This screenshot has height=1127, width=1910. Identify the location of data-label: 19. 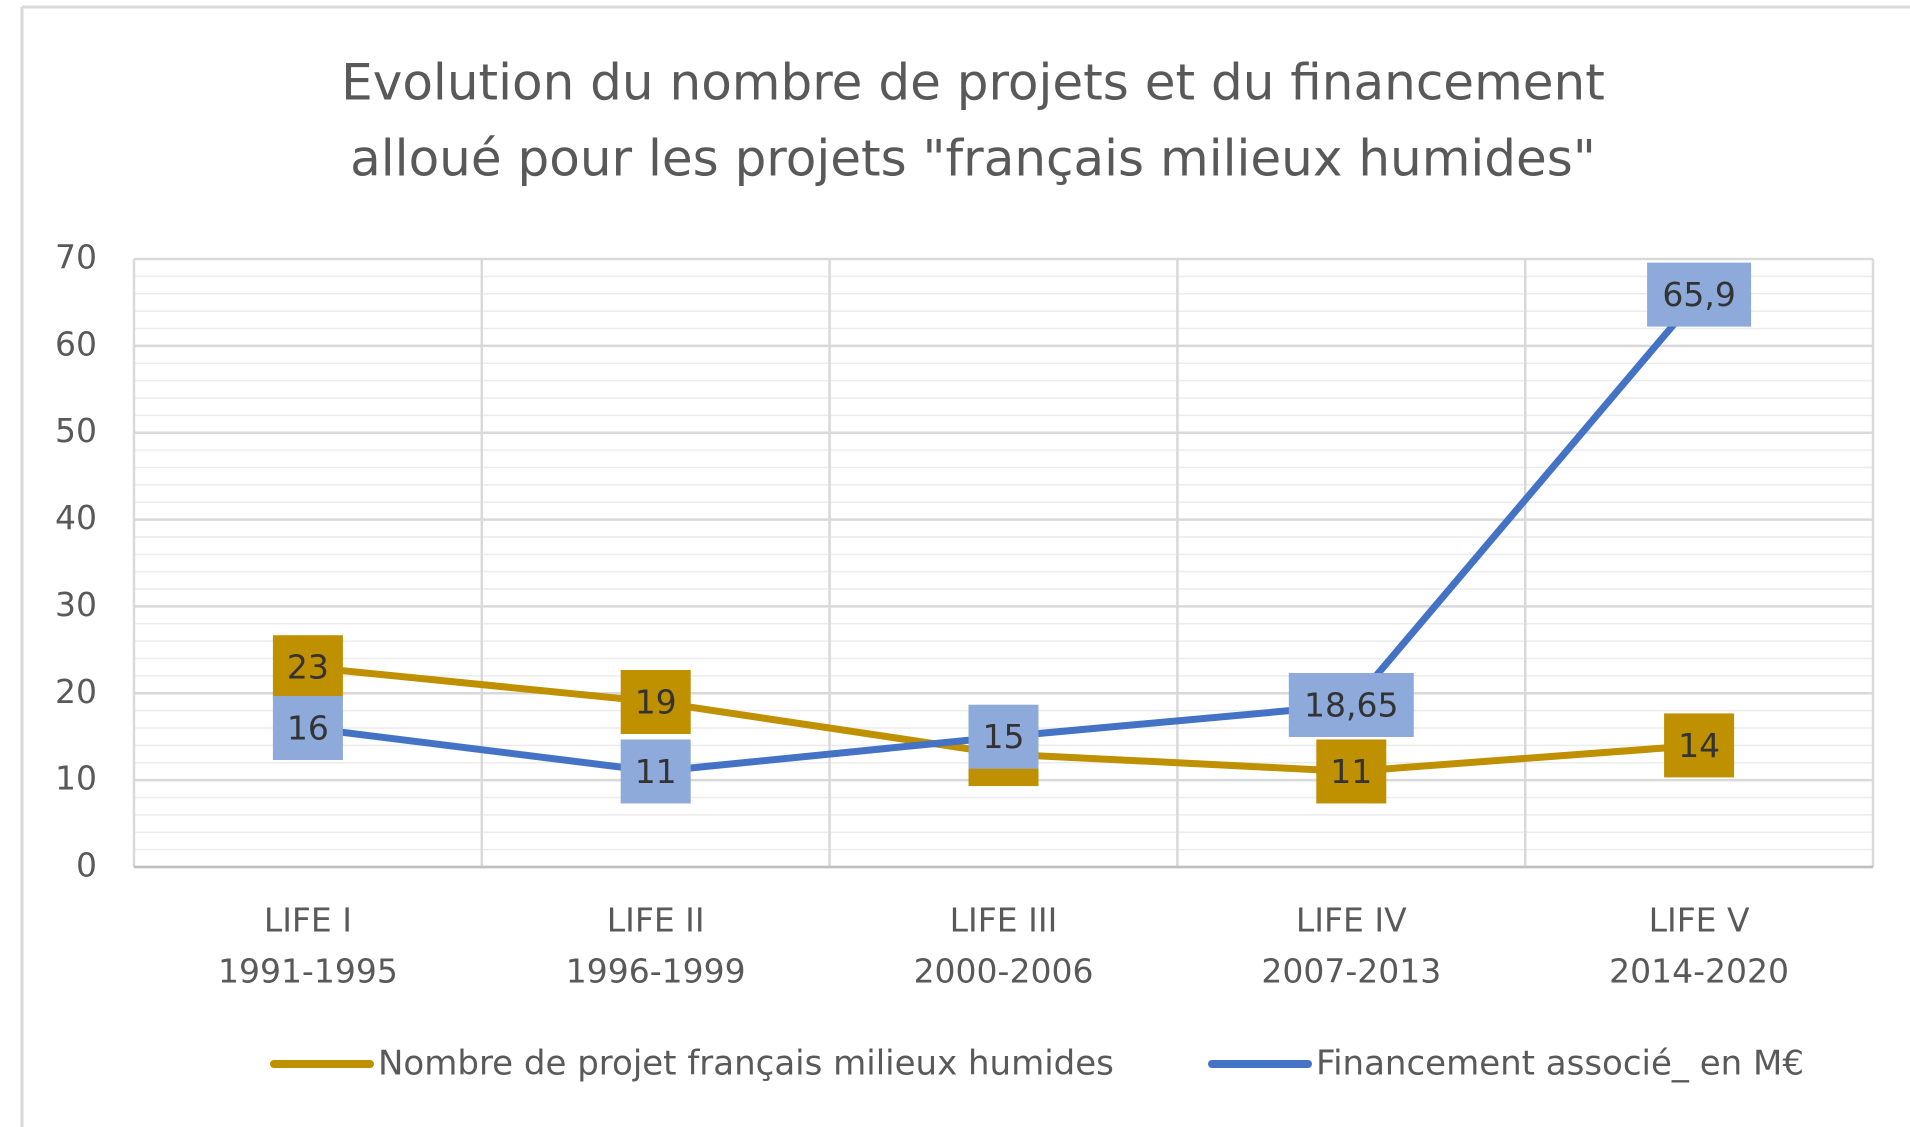
(656, 701).